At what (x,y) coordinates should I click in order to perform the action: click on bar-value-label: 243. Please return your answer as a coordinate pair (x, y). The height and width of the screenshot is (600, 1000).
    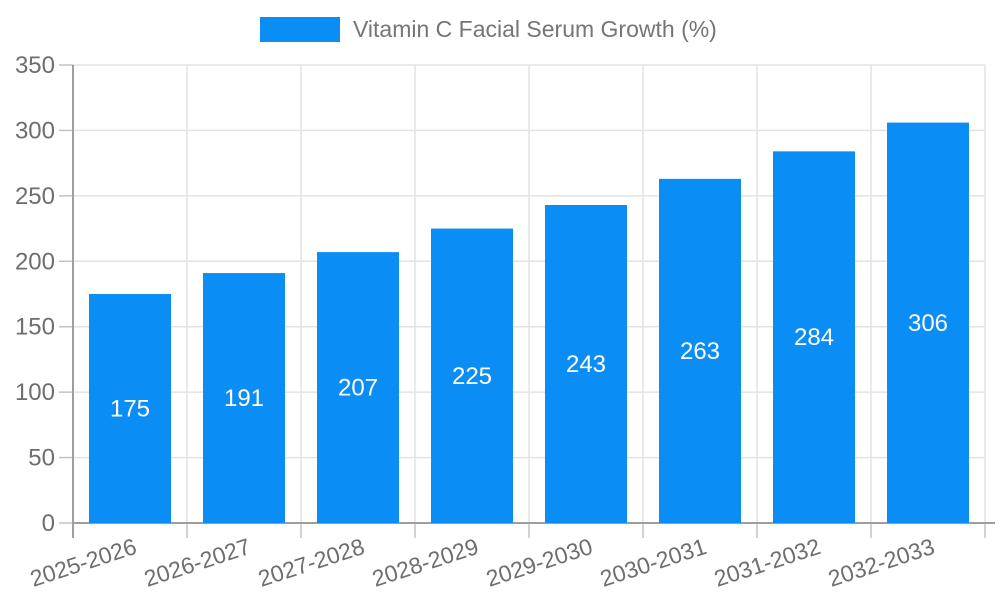
    Looking at the image, I should click on (586, 364).